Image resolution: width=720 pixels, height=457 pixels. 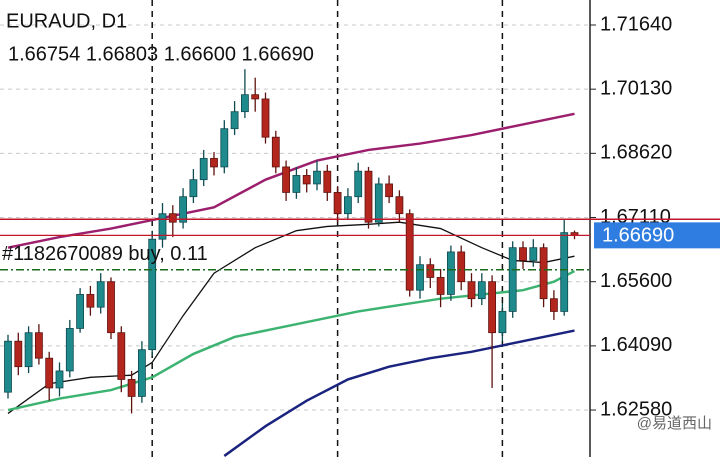 What do you see at coordinates (638, 236) in the screenshot?
I see `price-label: 1.66690` at bounding box center [638, 236].